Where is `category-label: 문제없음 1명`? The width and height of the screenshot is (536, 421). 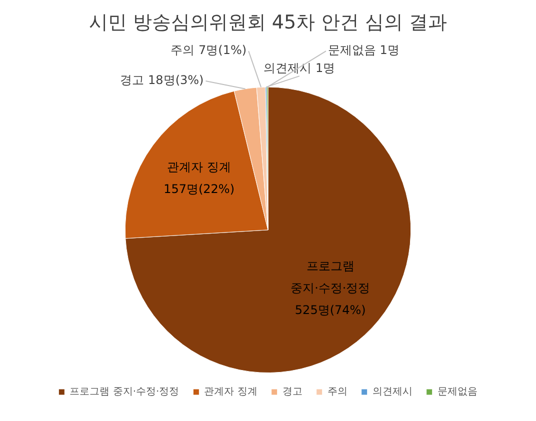
category-label: 문제없음 1명 is located at coordinates (364, 50).